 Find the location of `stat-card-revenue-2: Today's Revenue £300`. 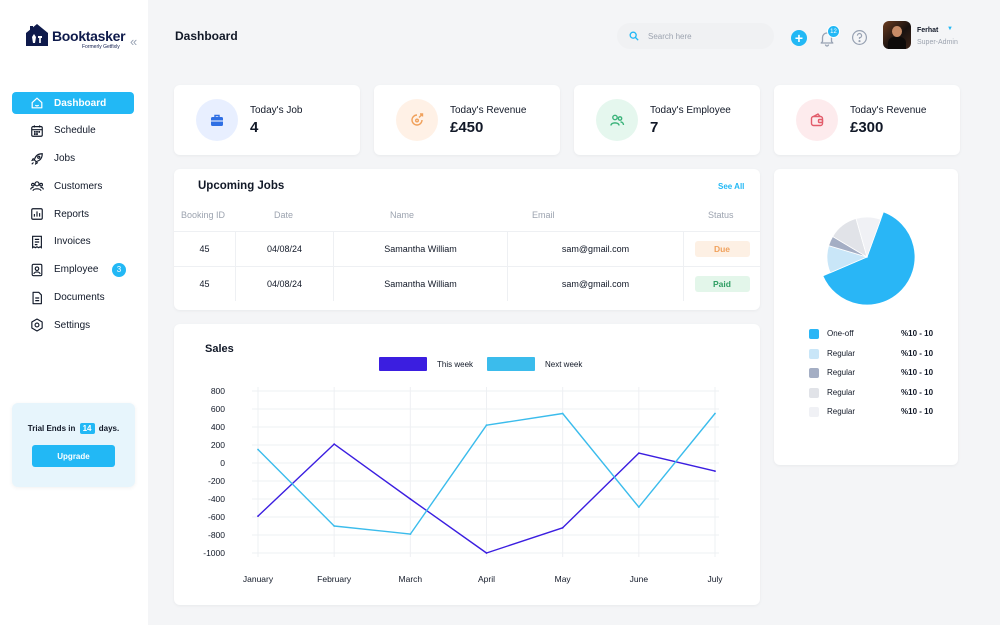

stat-card-revenue-2: Today's Revenue £300 is located at coordinates (867, 120).